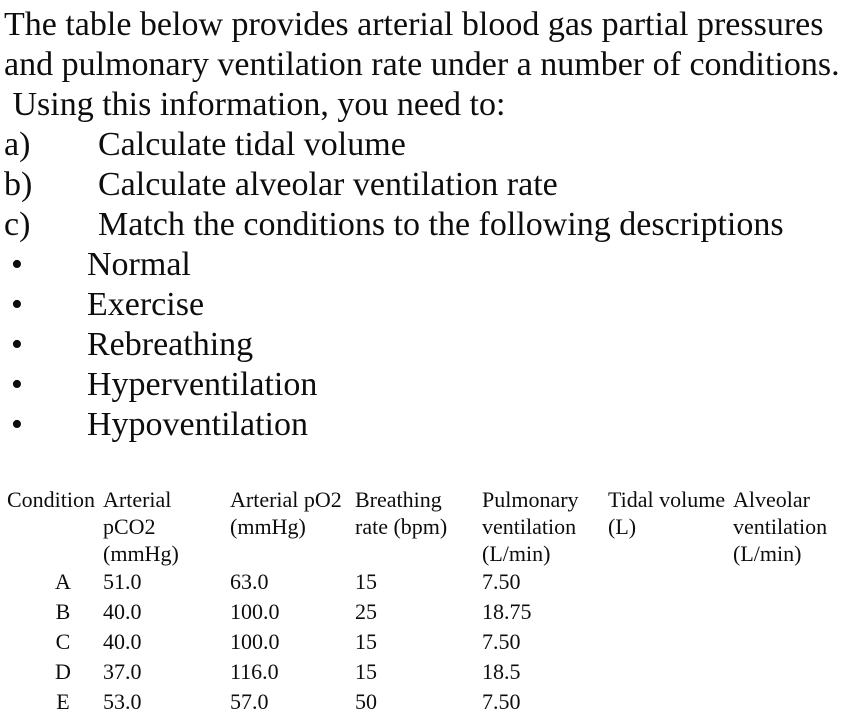  I want to click on table-row: B 40.0 100.0 25 18.75, so click(426, 612).